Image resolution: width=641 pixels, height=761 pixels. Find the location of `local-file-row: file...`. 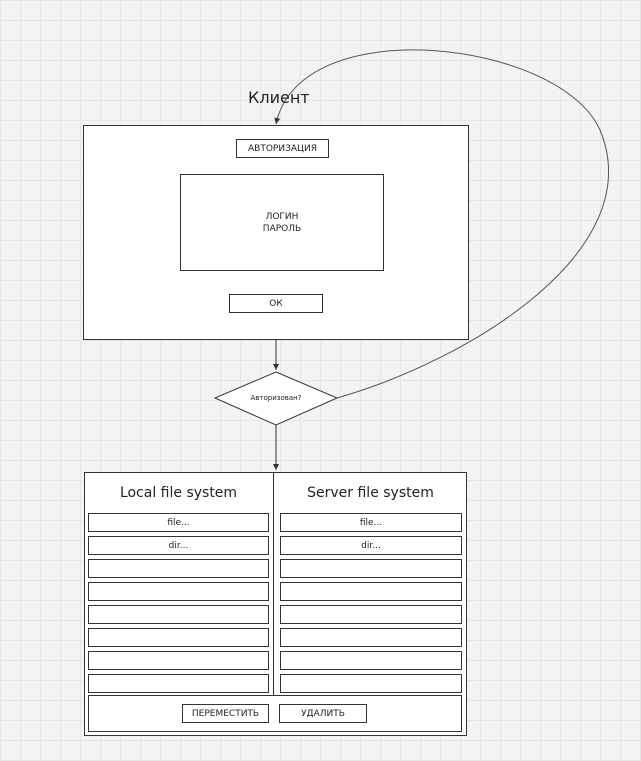

local-file-row: file... is located at coordinates (178, 522).